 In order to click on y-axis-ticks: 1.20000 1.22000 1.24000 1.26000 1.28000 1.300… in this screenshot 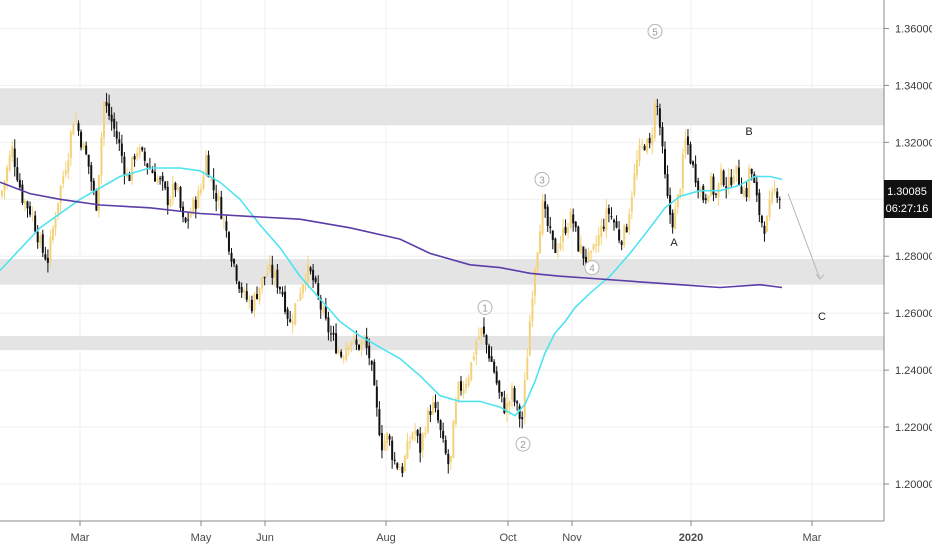, I will do `click(908, 257)`.